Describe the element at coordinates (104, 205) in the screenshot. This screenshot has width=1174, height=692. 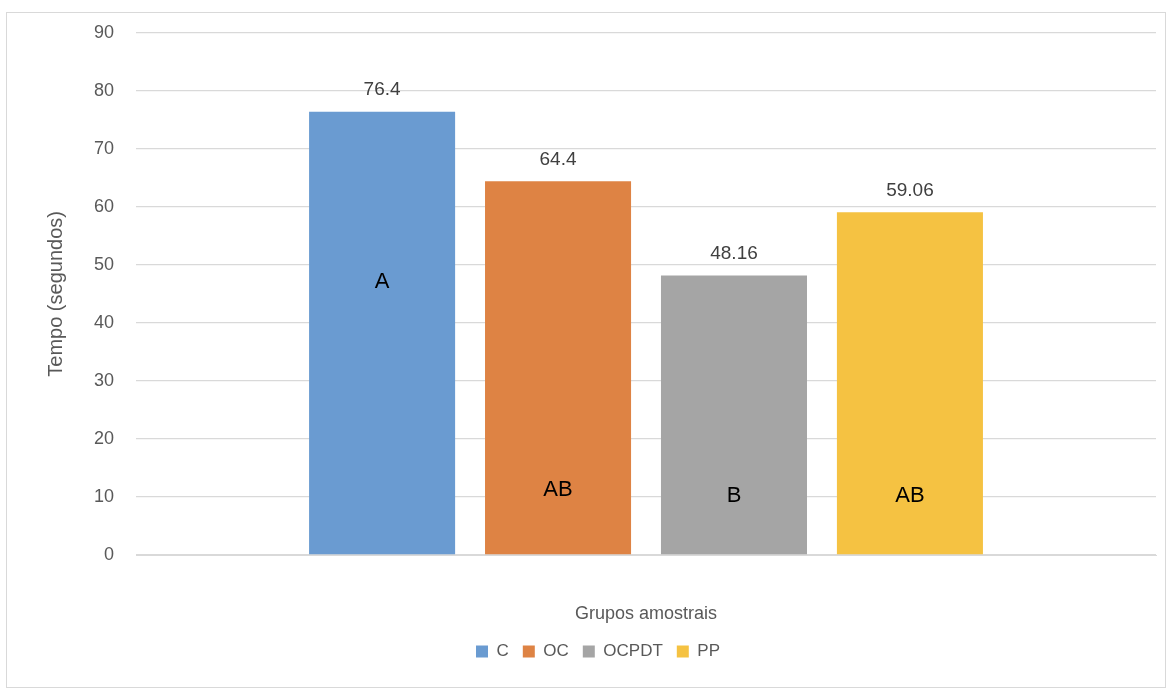
I see `y-tick-label: 60` at that location.